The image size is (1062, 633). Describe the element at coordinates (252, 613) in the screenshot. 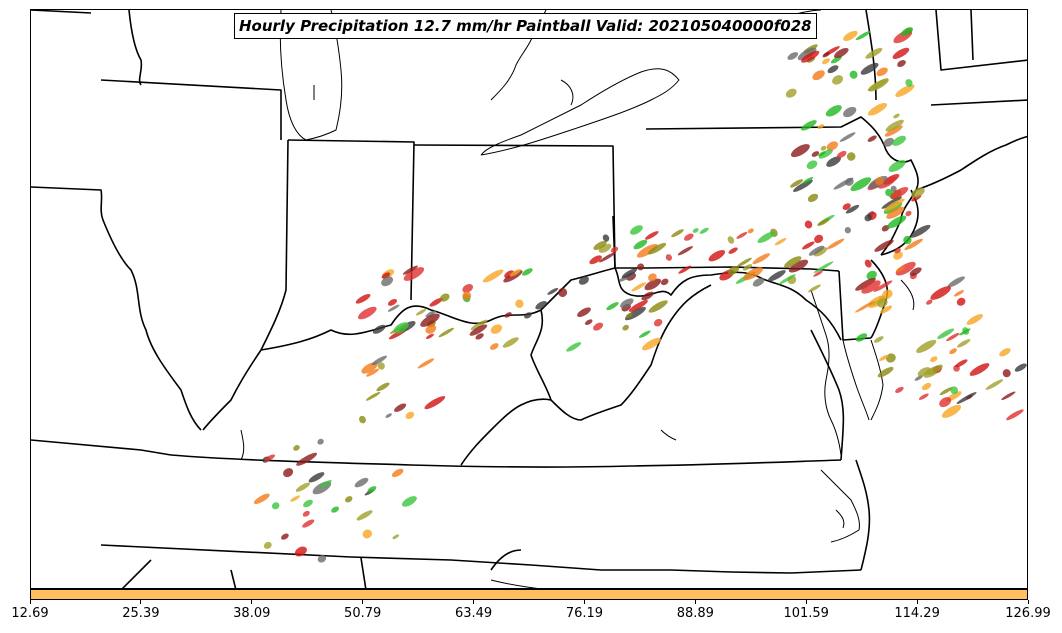

I see `colorbar-tick-label: 38.09` at that location.